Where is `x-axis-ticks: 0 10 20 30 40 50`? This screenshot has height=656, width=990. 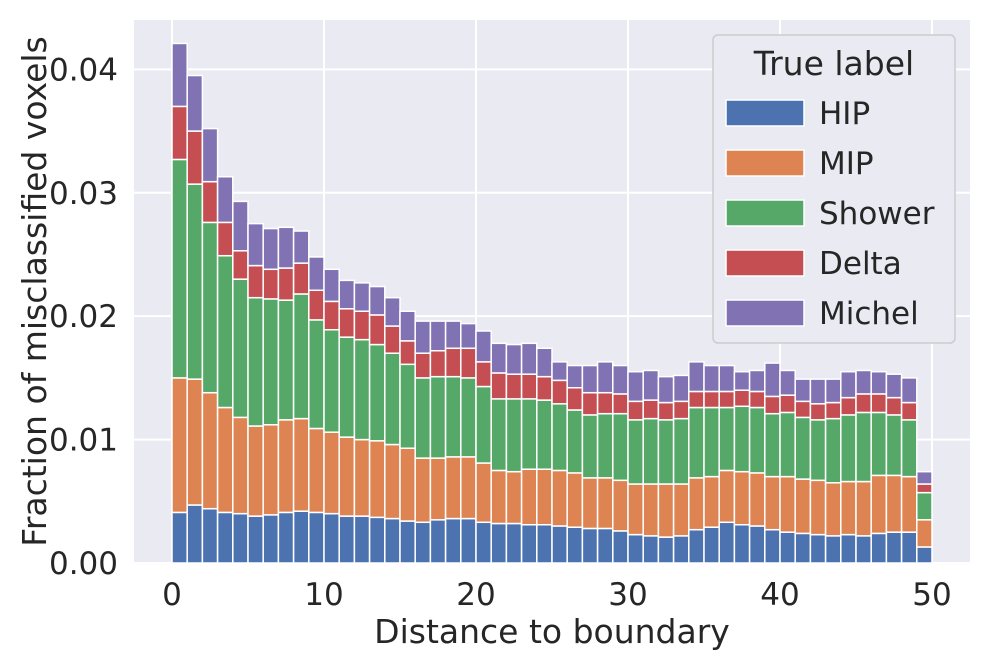
x-axis-ticks: 0 10 20 30 40 50 is located at coordinates (557, 595).